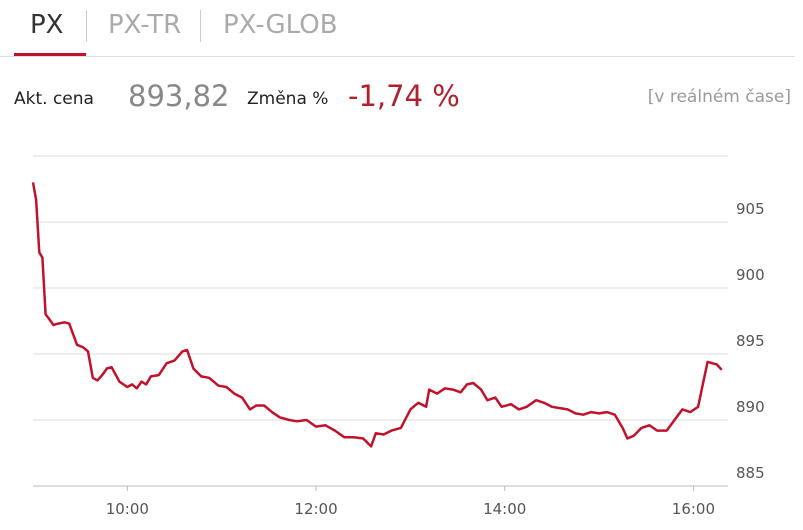 The image size is (803, 530). What do you see at coordinates (504, 509) in the screenshot?
I see `x-tick-label: 14:00` at bounding box center [504, 509].